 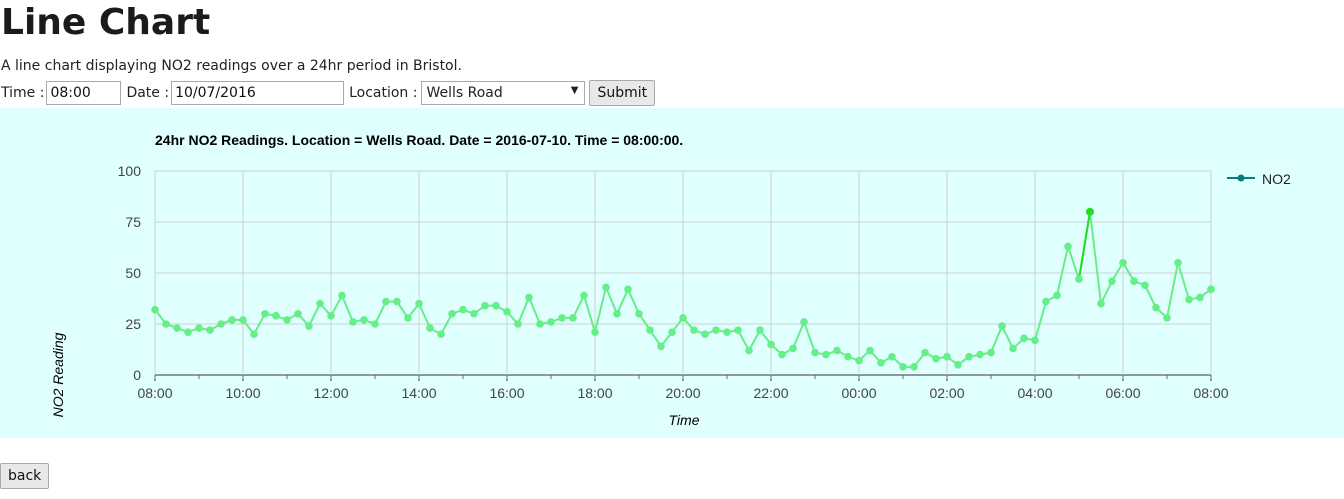 I want to click on submit-button: Submit, so click(x=622, y=93).